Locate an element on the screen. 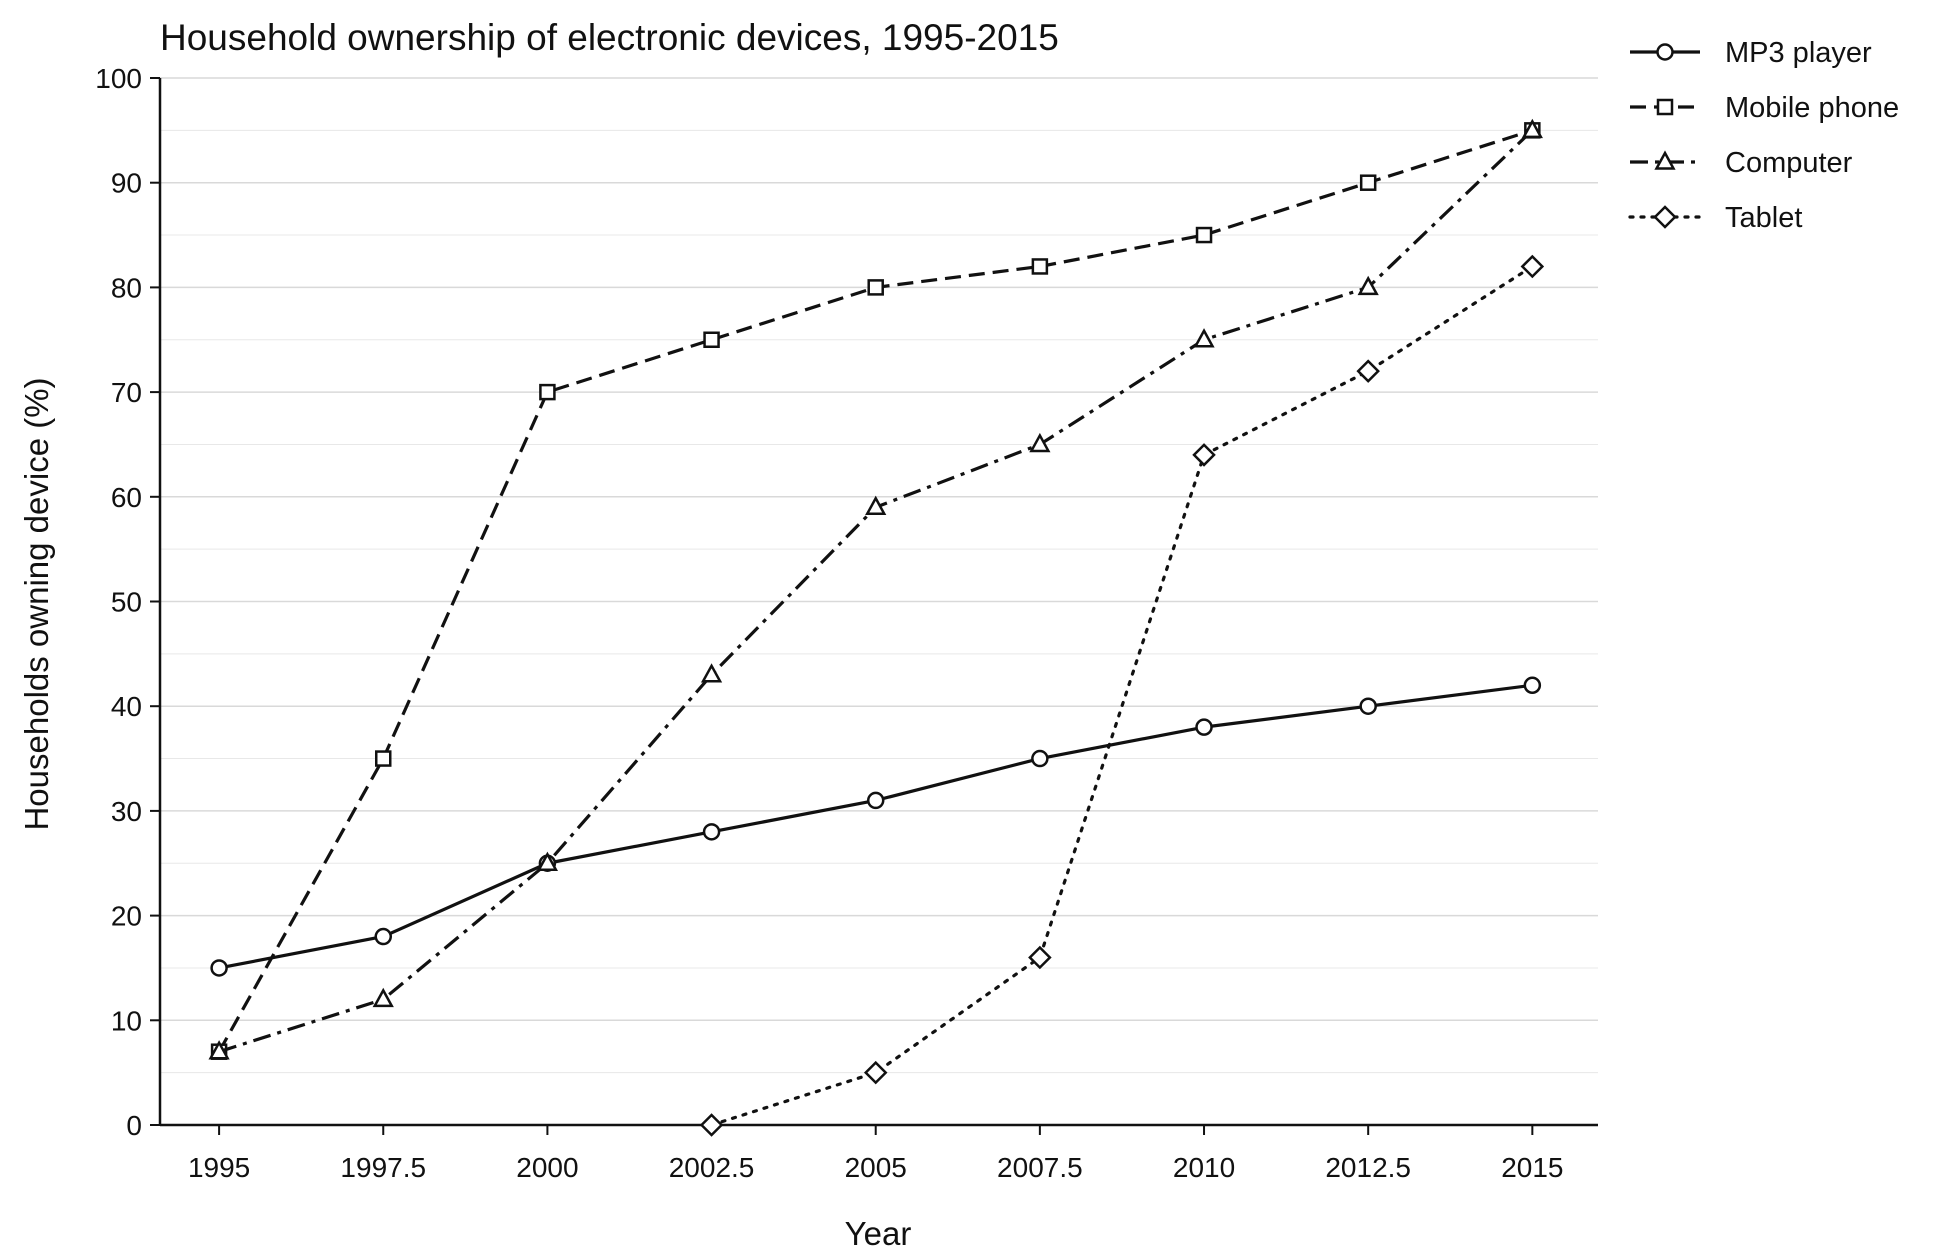 The image size is (1950, 1260). legend-label: Computer is located at coordinates (1789, 163).